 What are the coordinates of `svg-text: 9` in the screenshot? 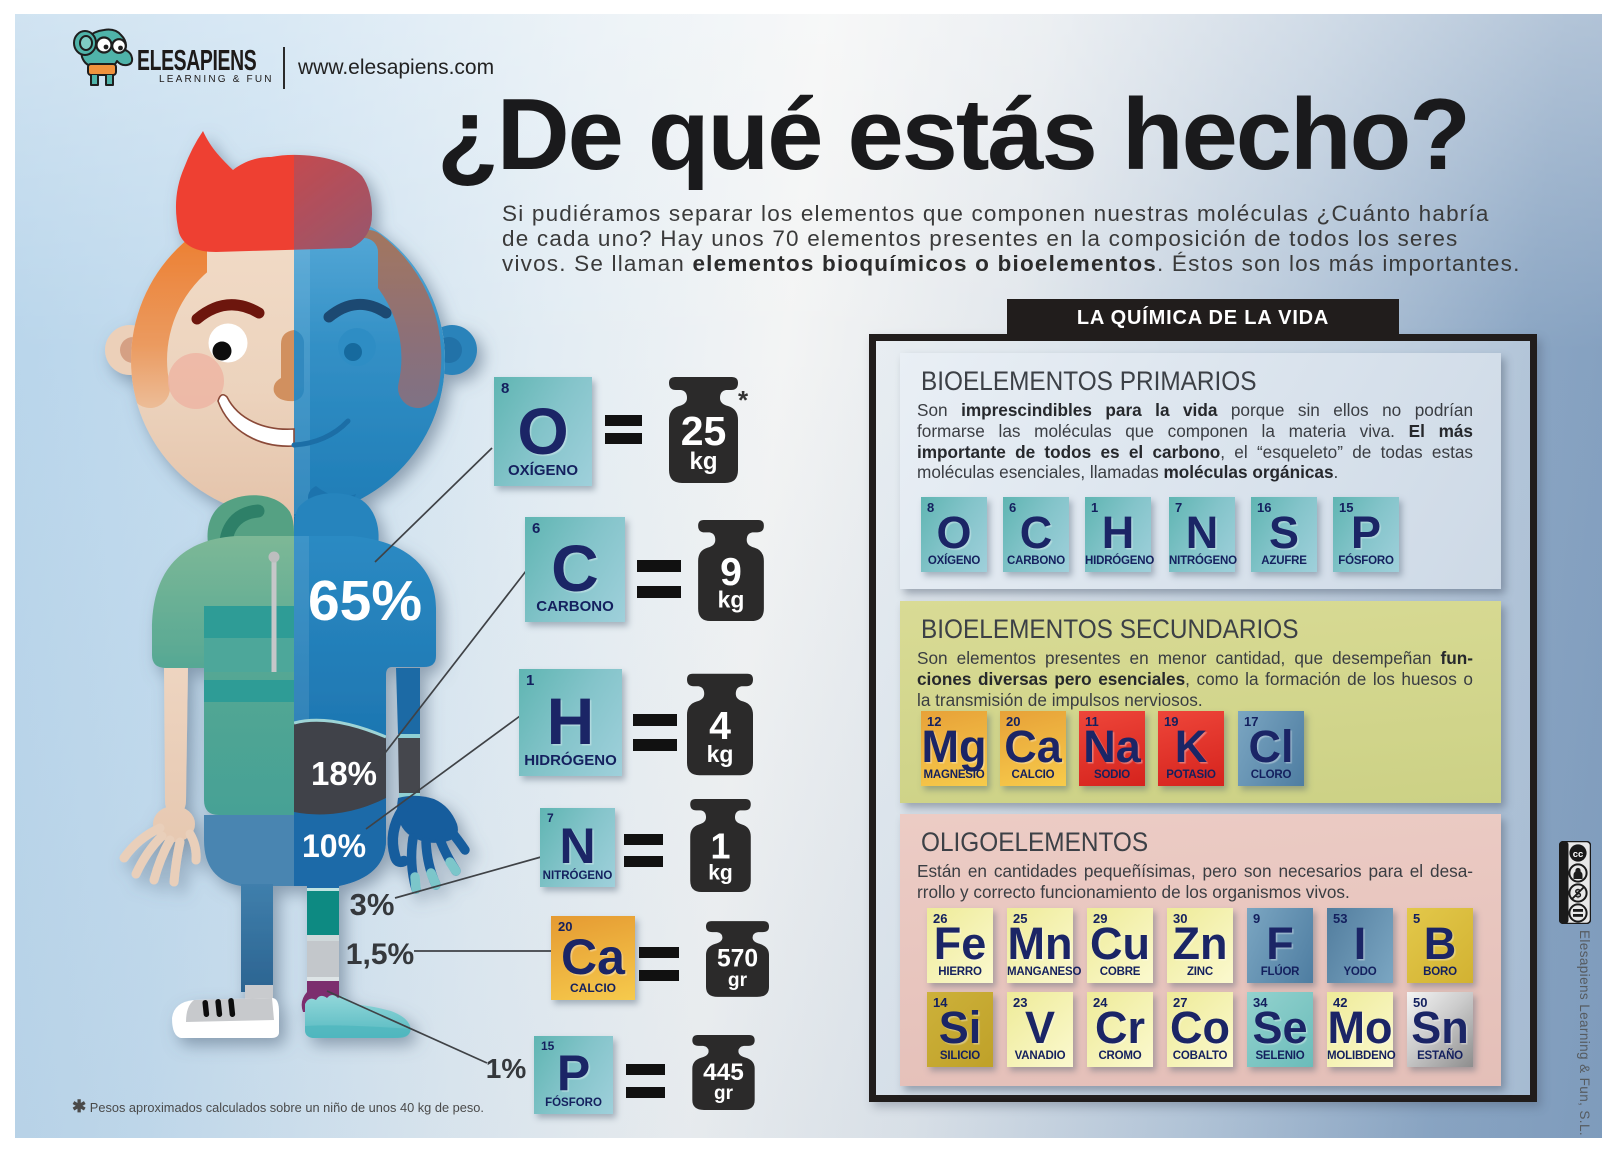 It's located at (731, 572).